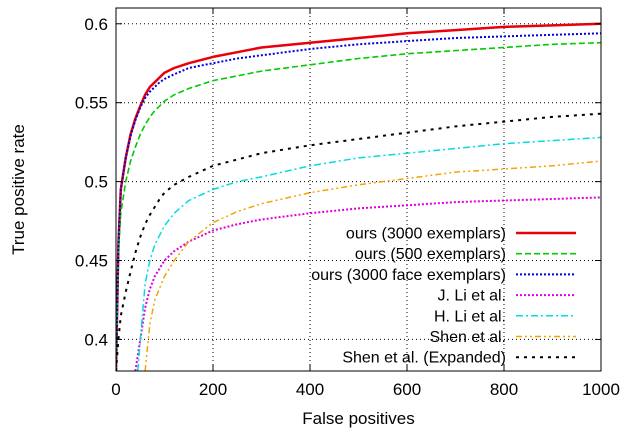 This screenshot has width=626, height=436. What do you see at coordinates (213, 389) in the screenshot?
I see `x-tick-label: 200` at bounding box center [213, 389].